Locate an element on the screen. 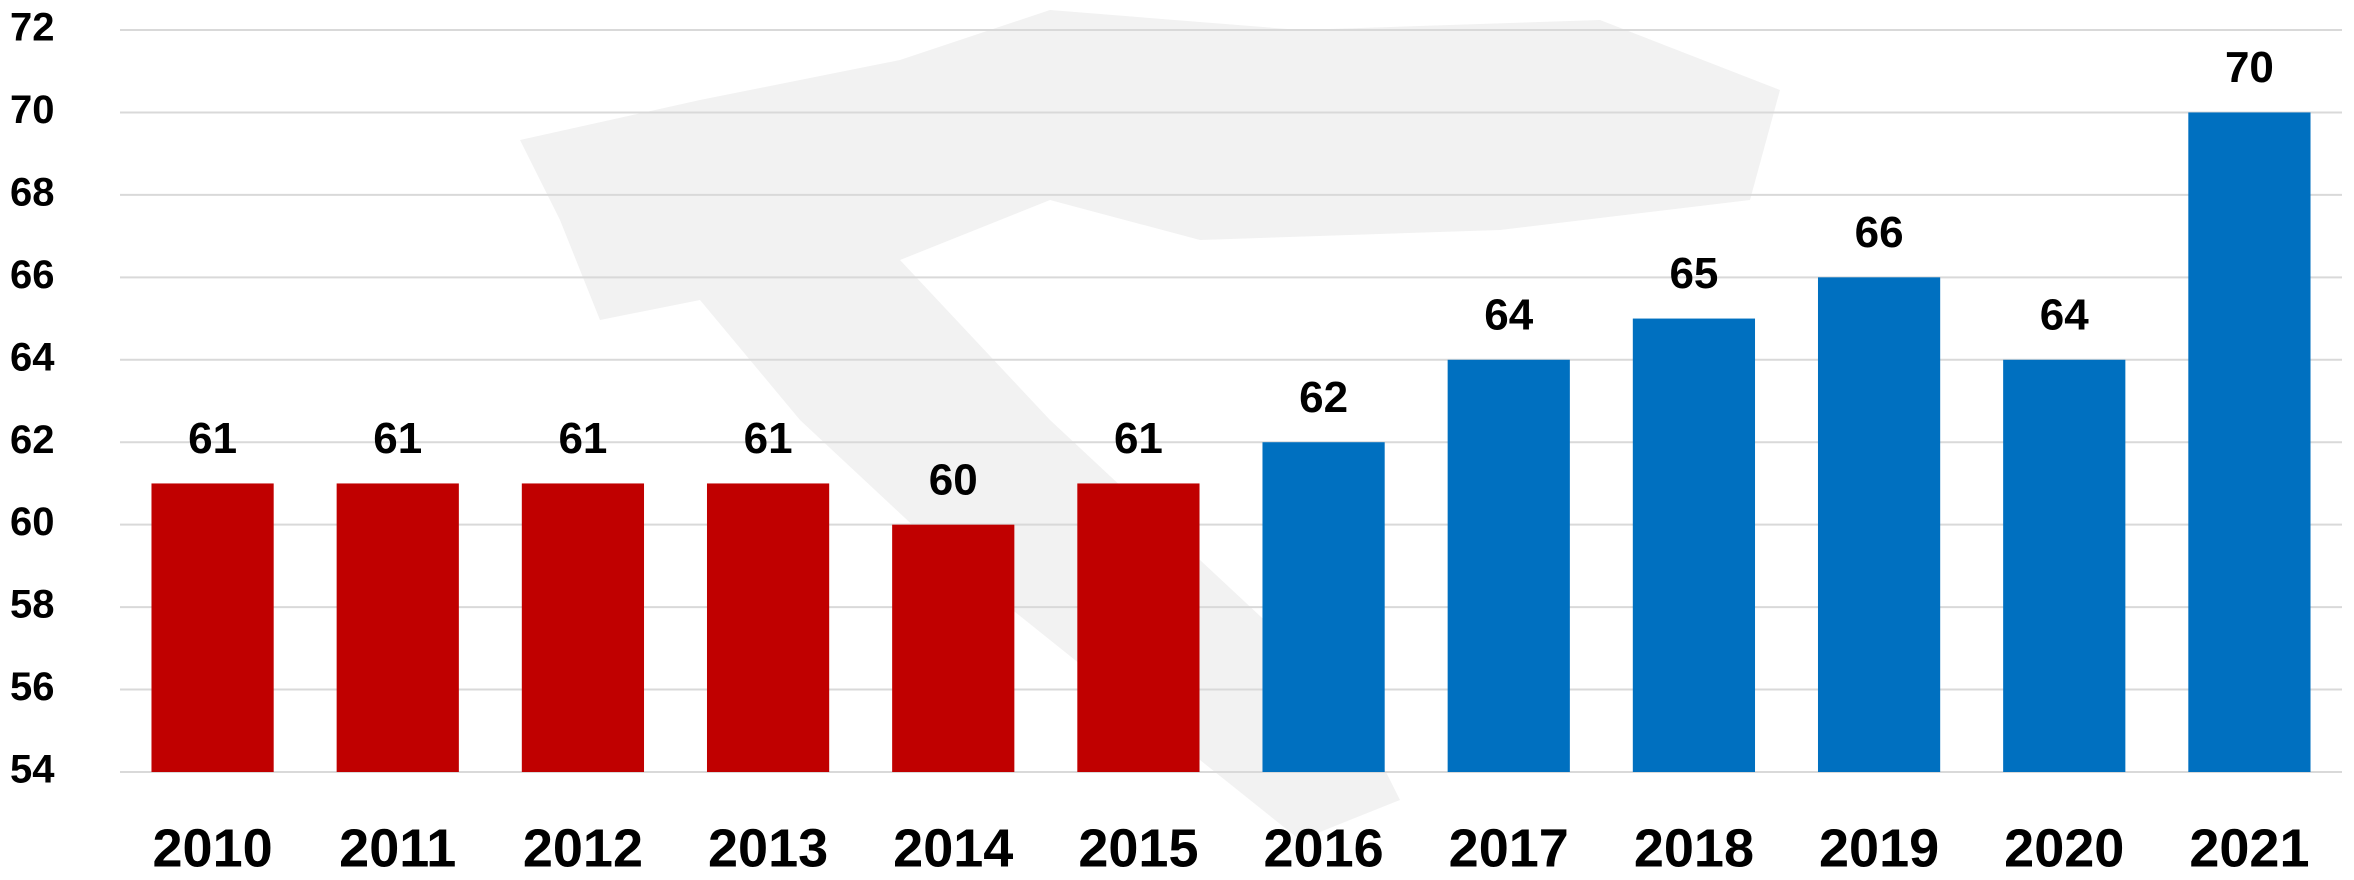 This screenshot has height=880, width=2354. y-tick-label: 54 is located at coordinates (32, 770).